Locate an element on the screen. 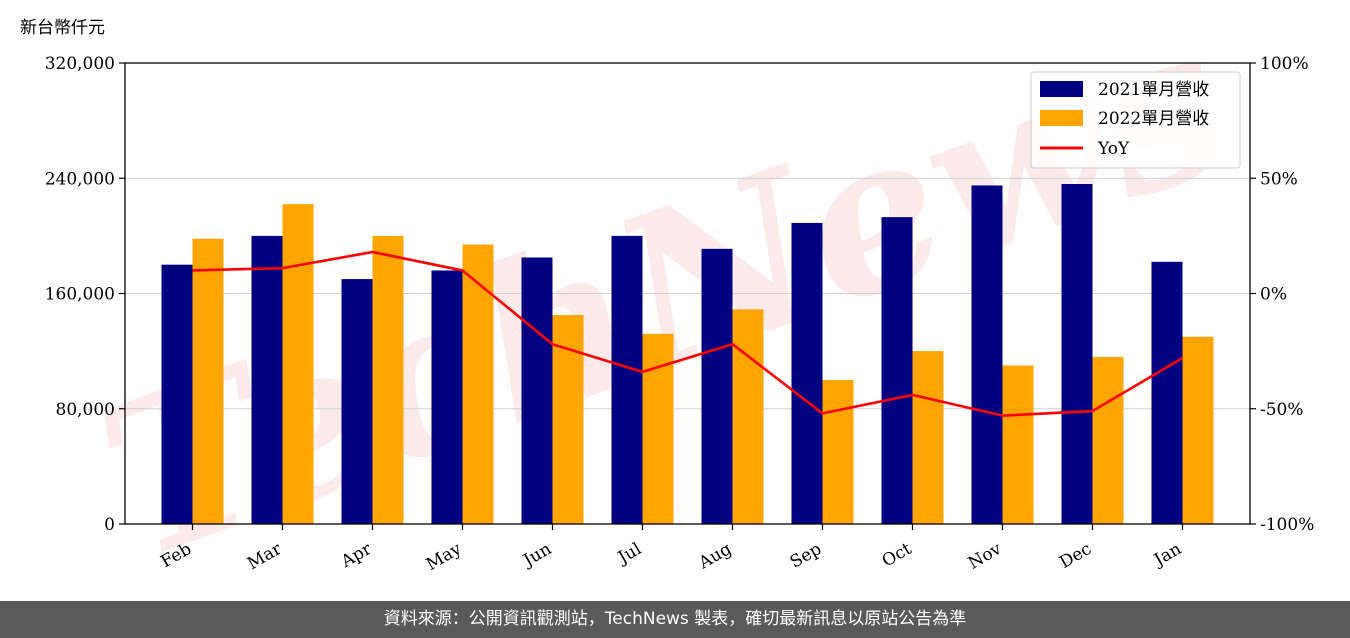  y-left-tick-label: 160,000 is located at coordinates (80, 295).